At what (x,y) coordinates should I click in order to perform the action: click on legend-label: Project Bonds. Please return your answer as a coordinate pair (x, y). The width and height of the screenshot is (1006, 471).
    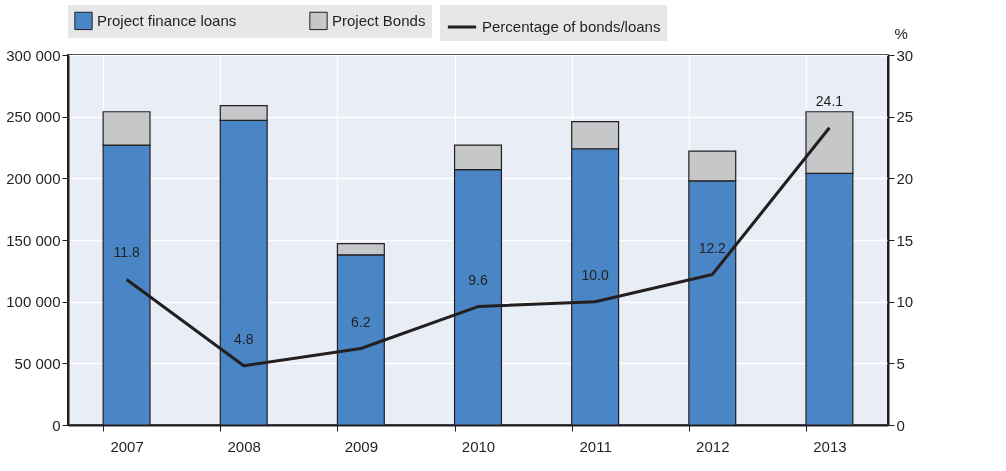
    Looking at the image, I should click on (379, 20).